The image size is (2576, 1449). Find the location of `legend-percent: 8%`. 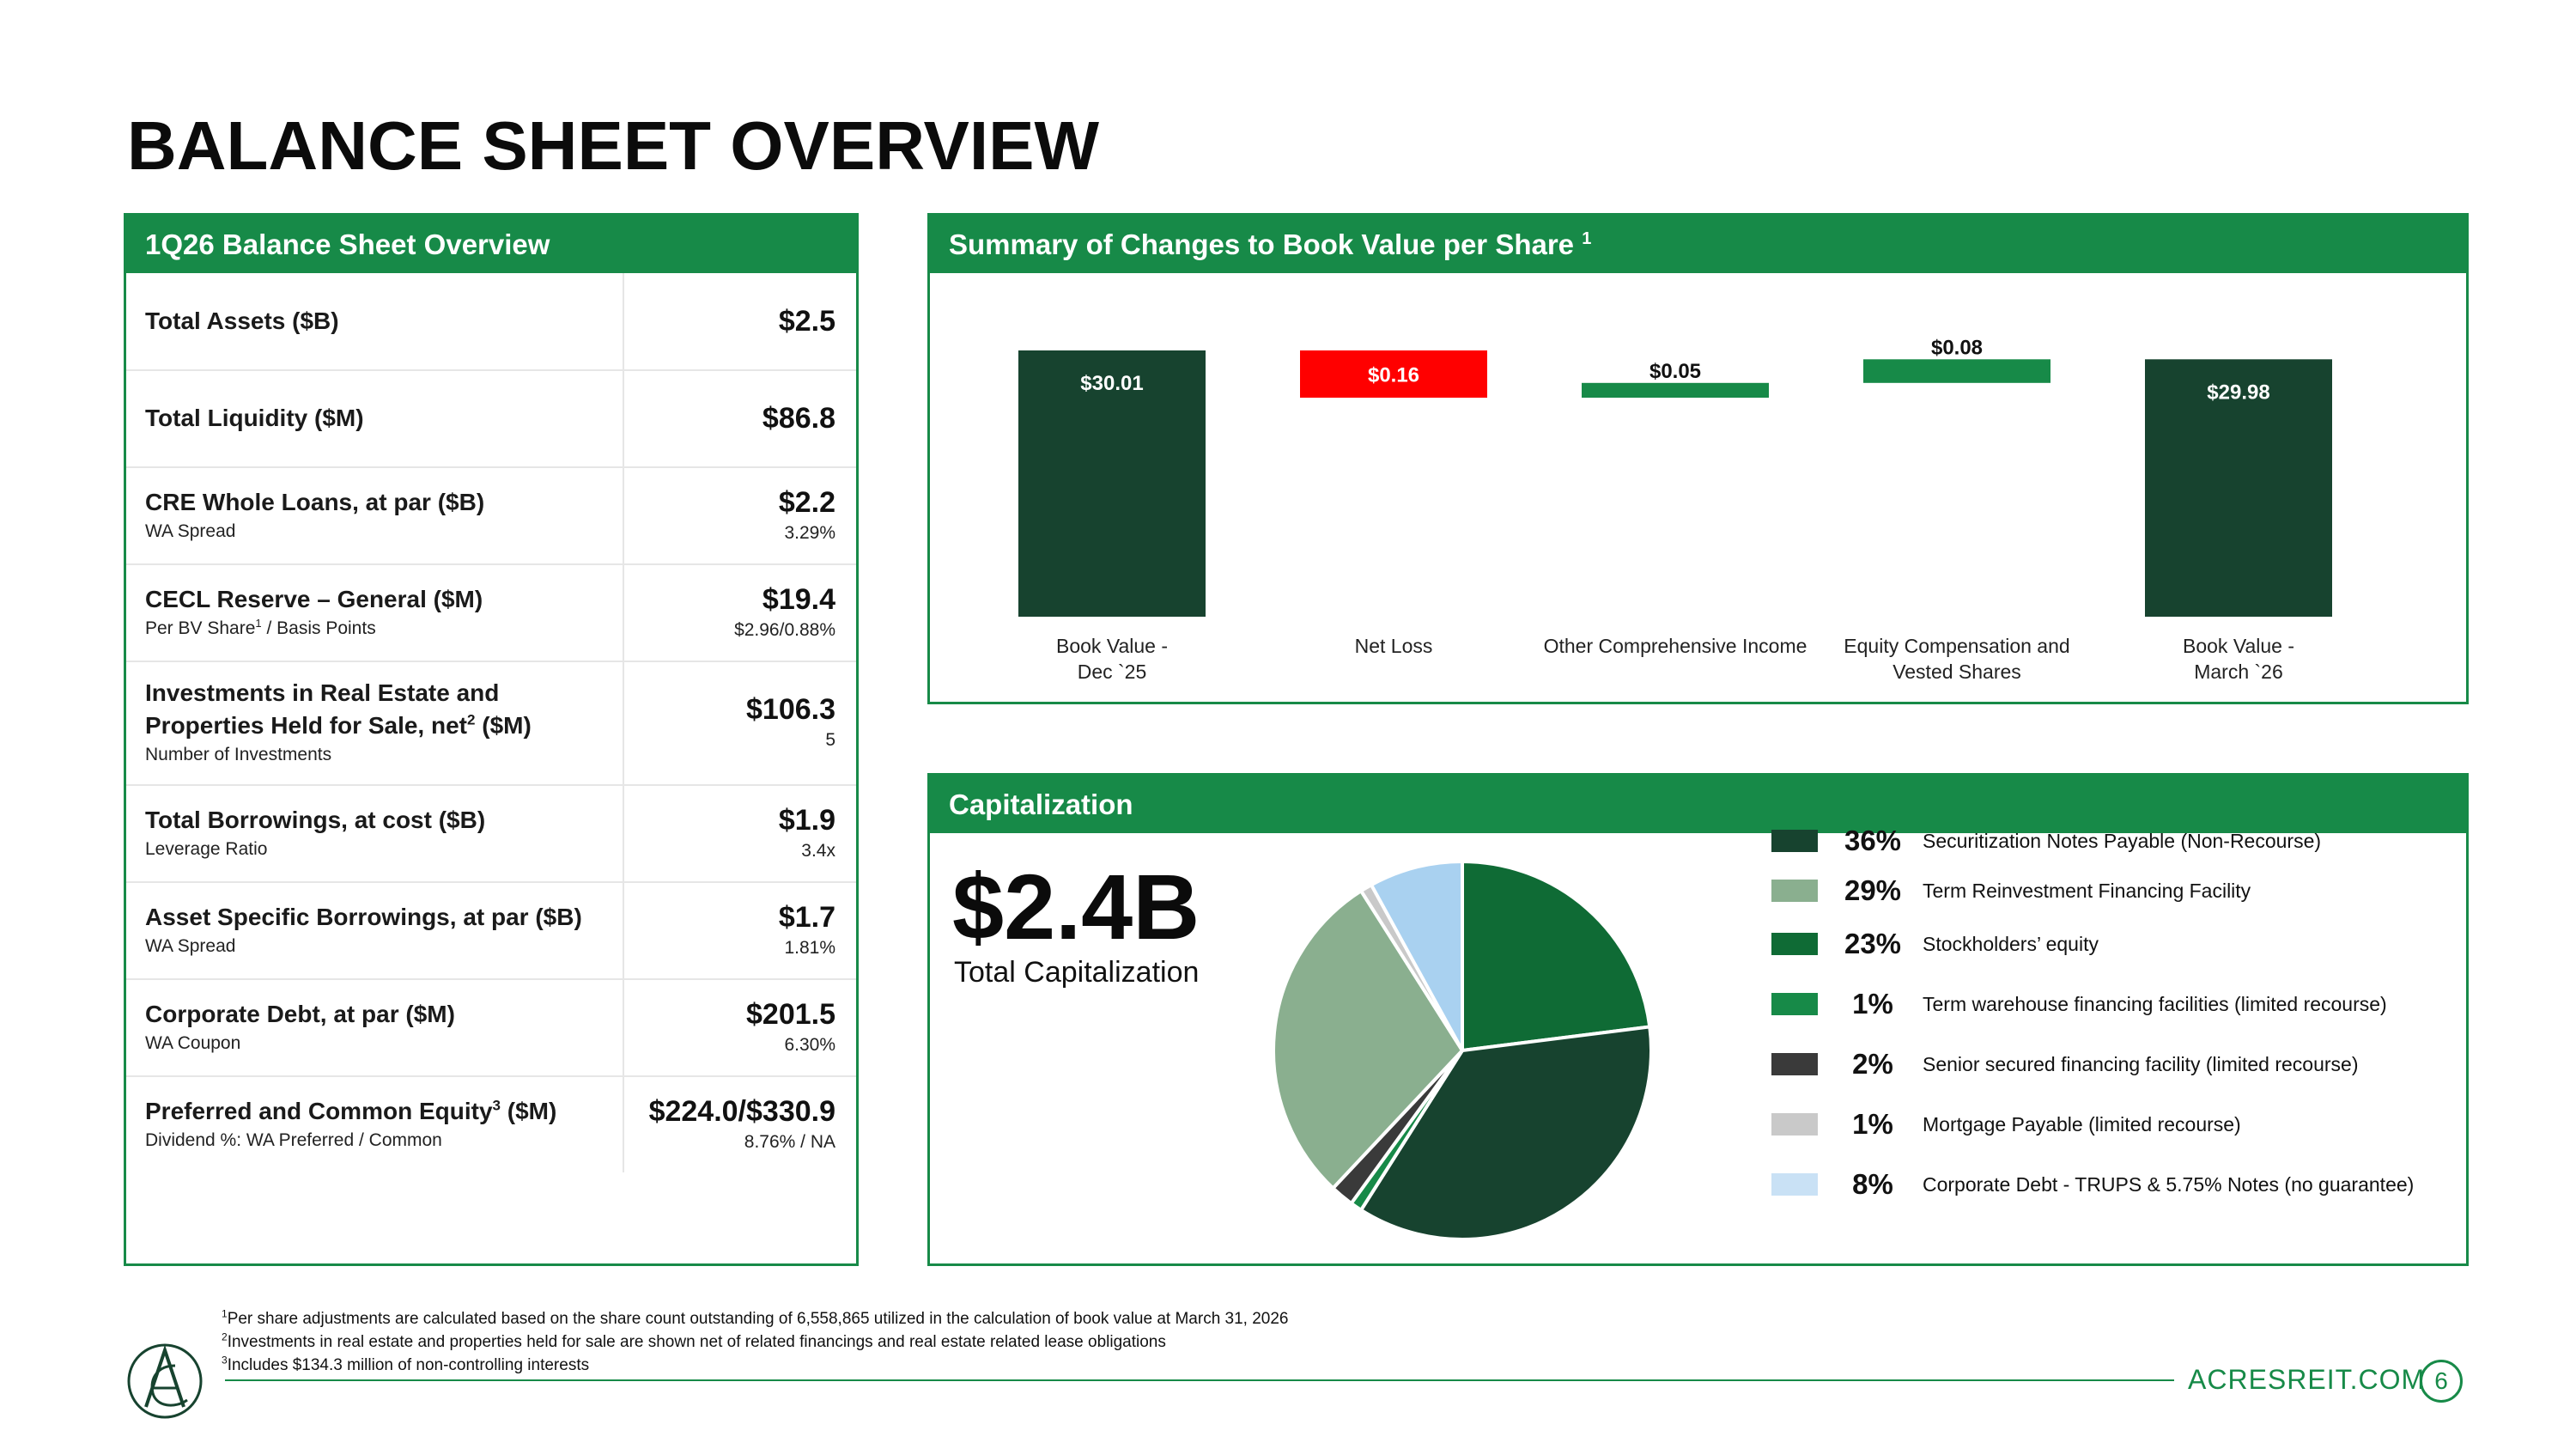

legend-percent: 8% is located at coordinates (1872, 1184).